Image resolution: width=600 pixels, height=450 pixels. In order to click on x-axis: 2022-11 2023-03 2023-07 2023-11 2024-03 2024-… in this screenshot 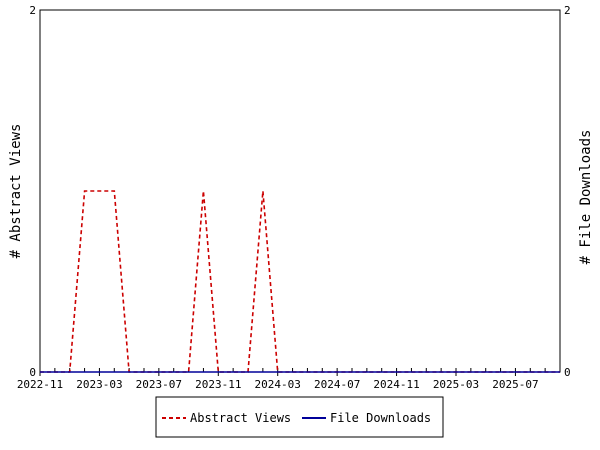, I will do `click(289, 379)`.